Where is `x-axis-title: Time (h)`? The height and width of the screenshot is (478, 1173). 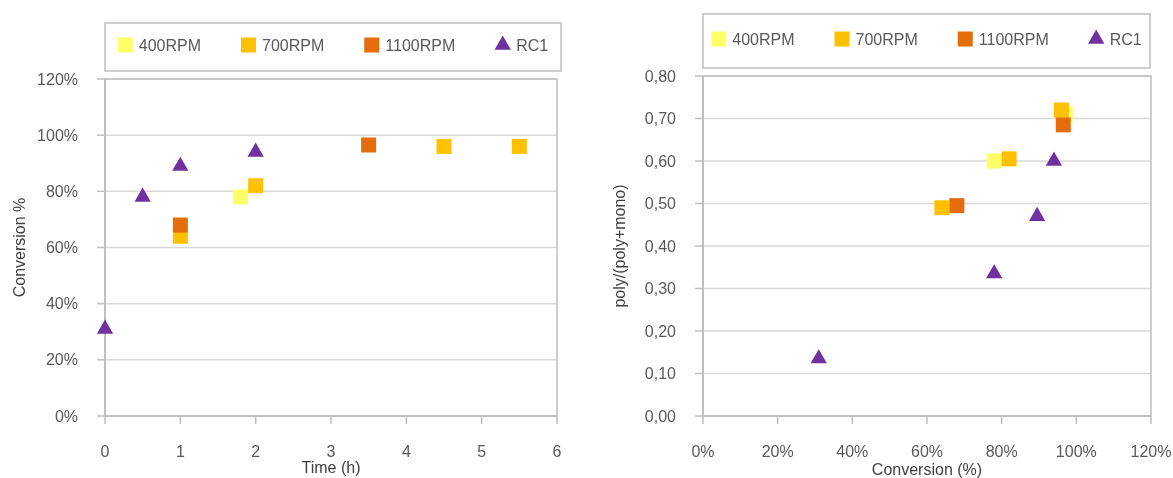
x-axis-title: Time (h) is located at coordinates (331, 467).